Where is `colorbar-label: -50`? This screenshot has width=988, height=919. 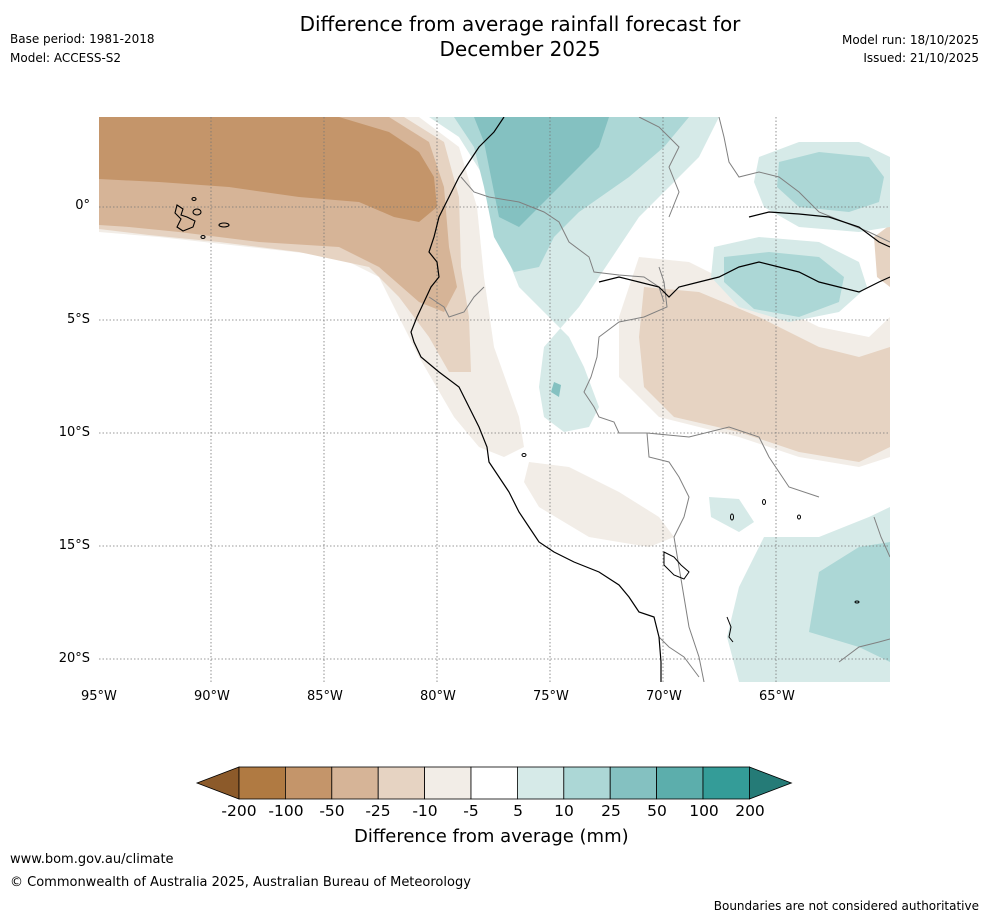 colorbar-label: -50 is located at coordinates (332, 811).